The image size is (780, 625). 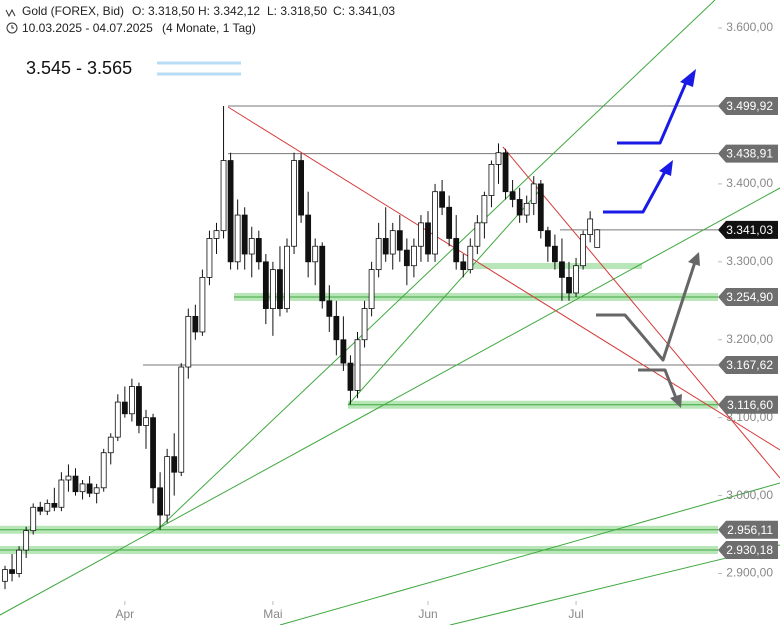 I want to click on instrument: Gold (FOREX, Bid), so click(x=73, y=11).